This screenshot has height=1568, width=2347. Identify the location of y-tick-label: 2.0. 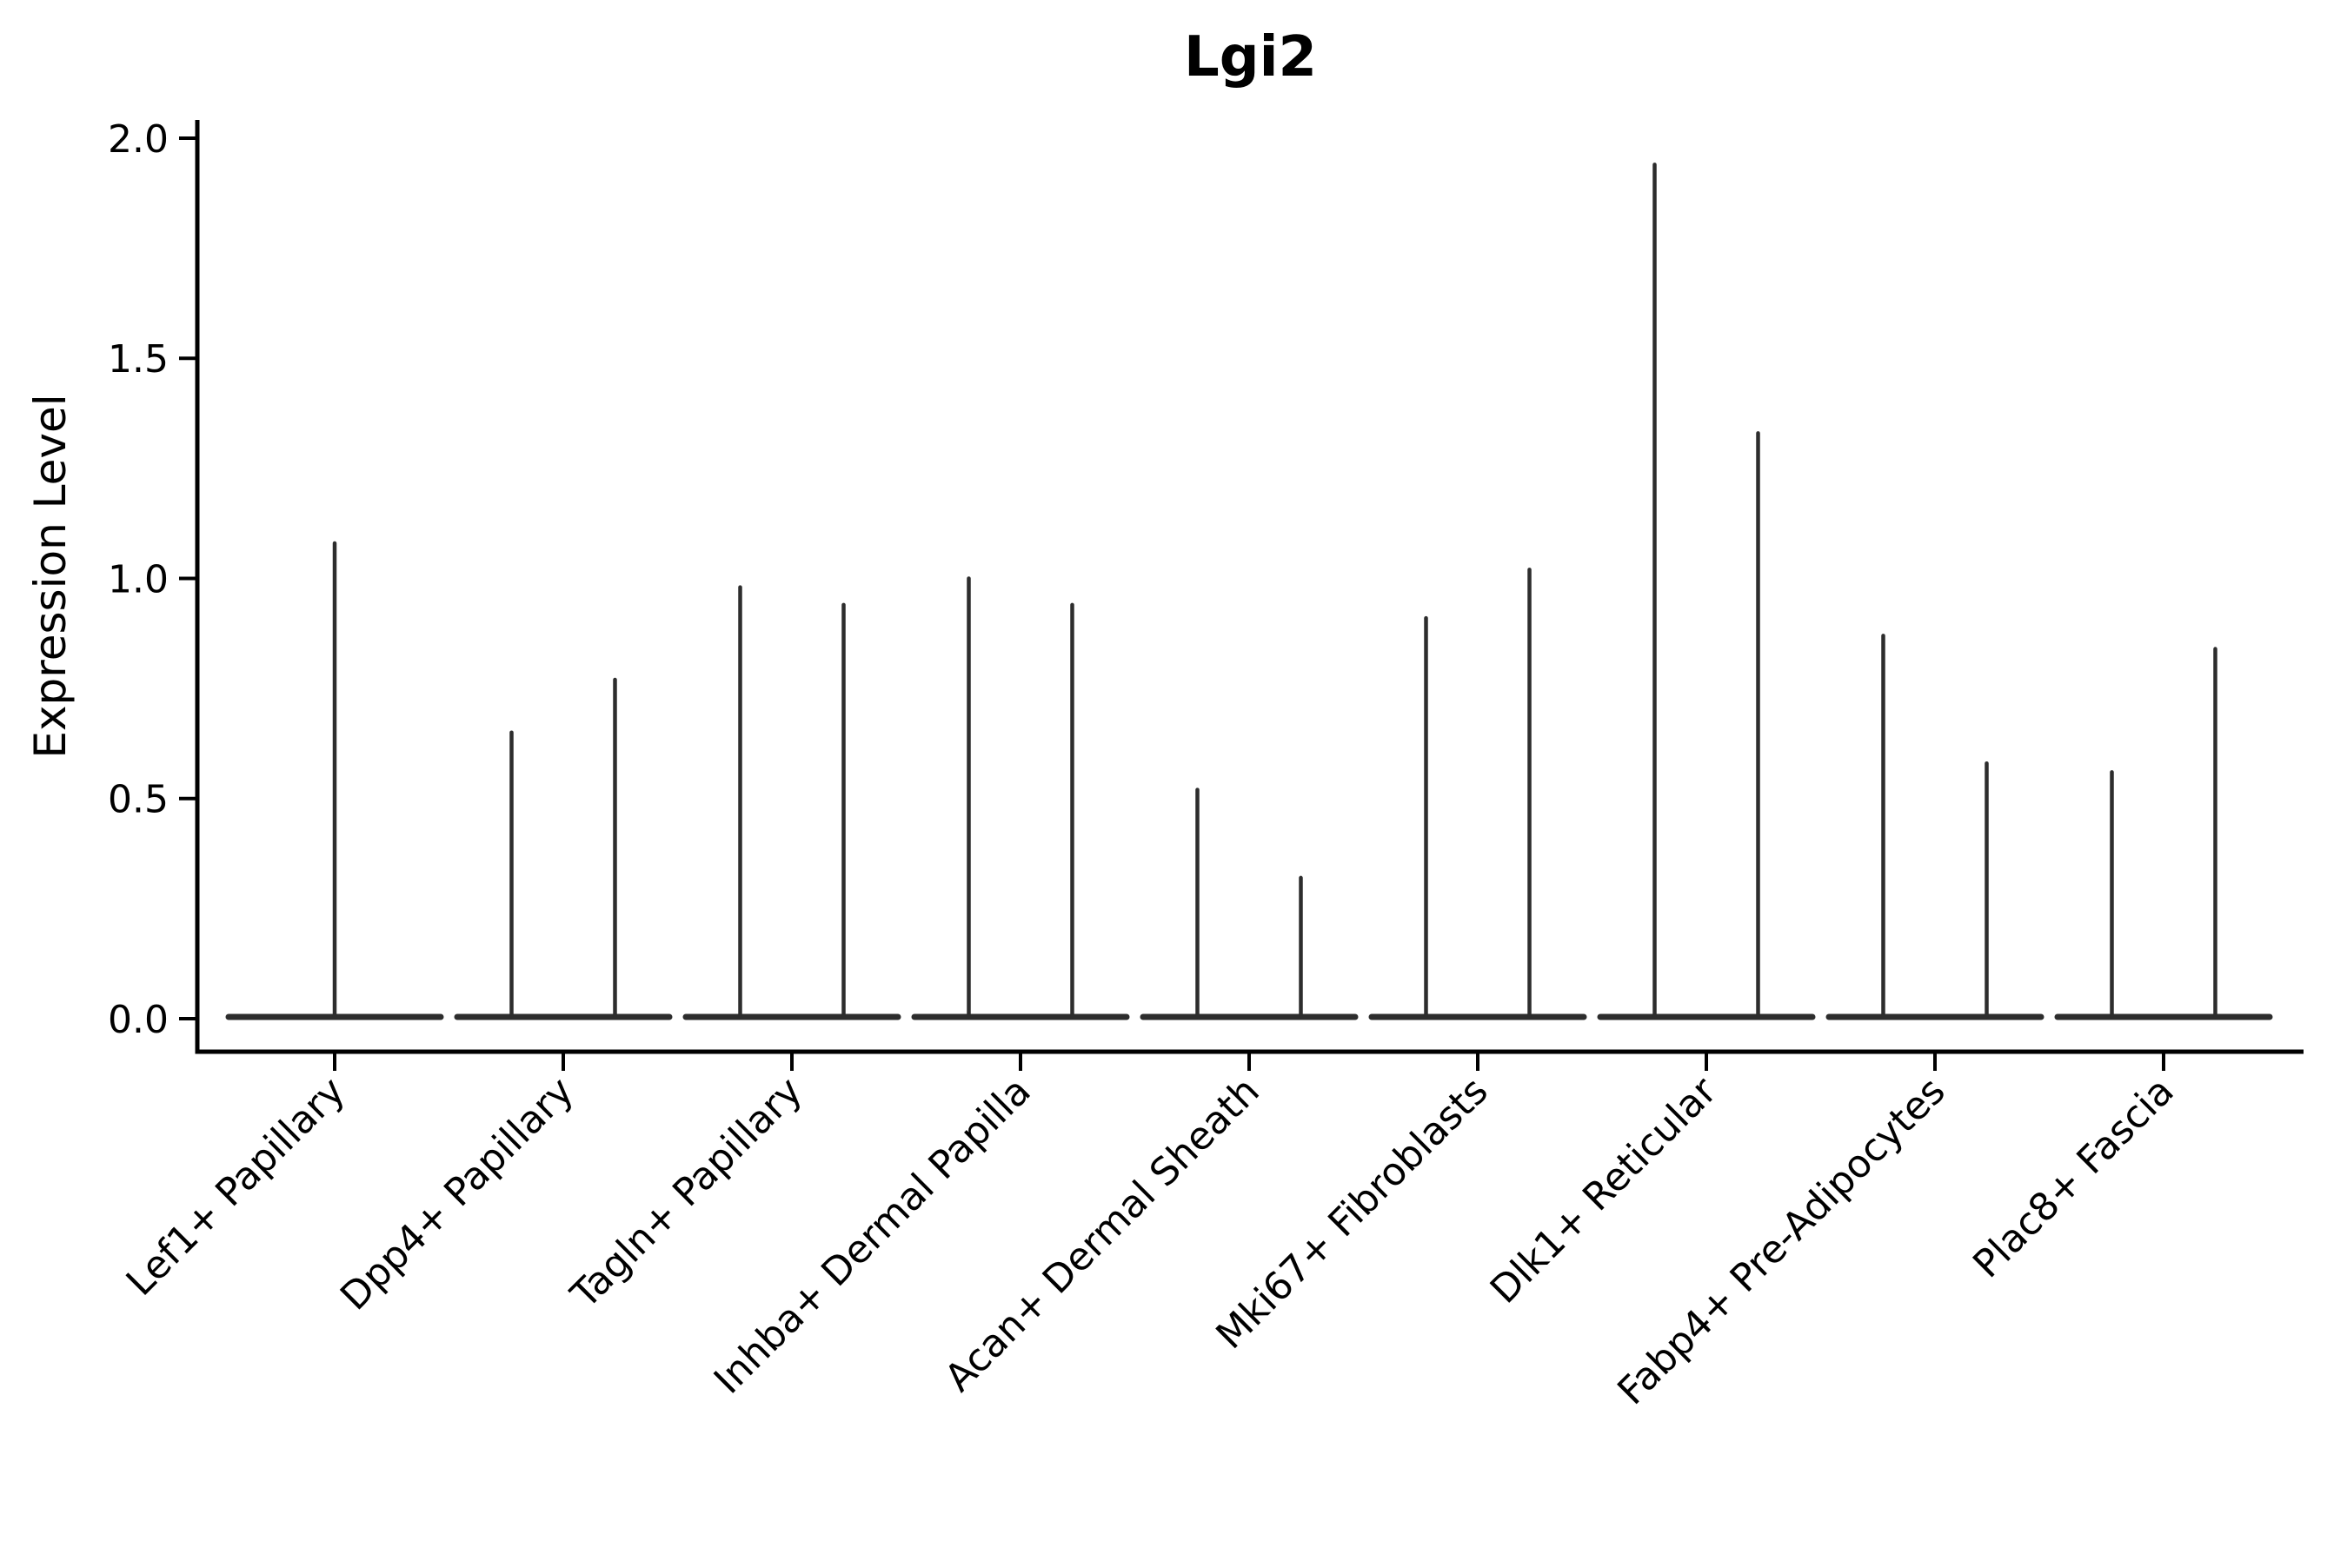
(139, 139).